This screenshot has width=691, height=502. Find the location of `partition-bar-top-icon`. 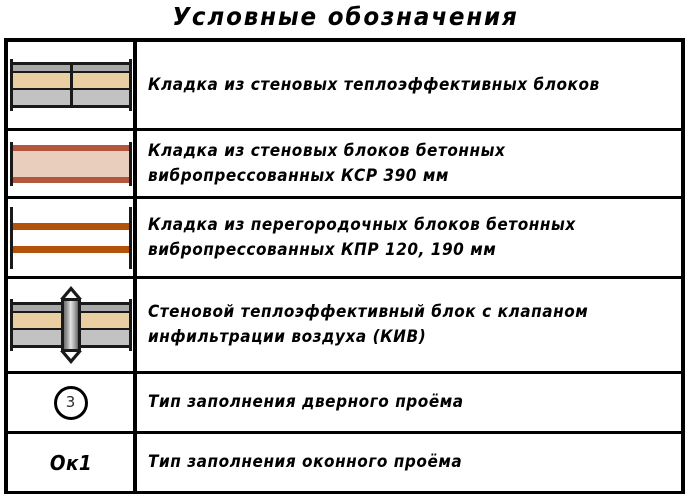

partition-bar-top-icon is located at coordinates (70, 226).